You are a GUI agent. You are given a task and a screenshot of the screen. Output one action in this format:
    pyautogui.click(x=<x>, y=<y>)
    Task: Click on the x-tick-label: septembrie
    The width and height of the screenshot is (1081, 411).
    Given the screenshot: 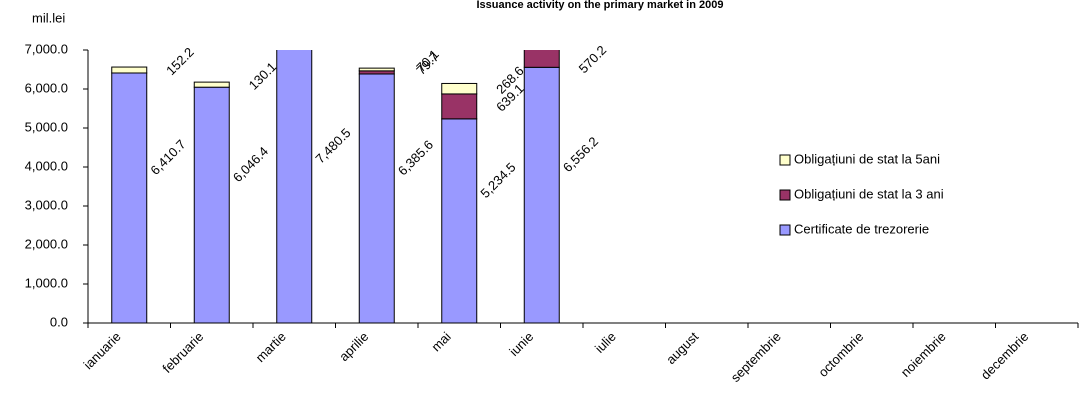 What is the action you would take?
    pyautogui.click(x=756, y=357)
    